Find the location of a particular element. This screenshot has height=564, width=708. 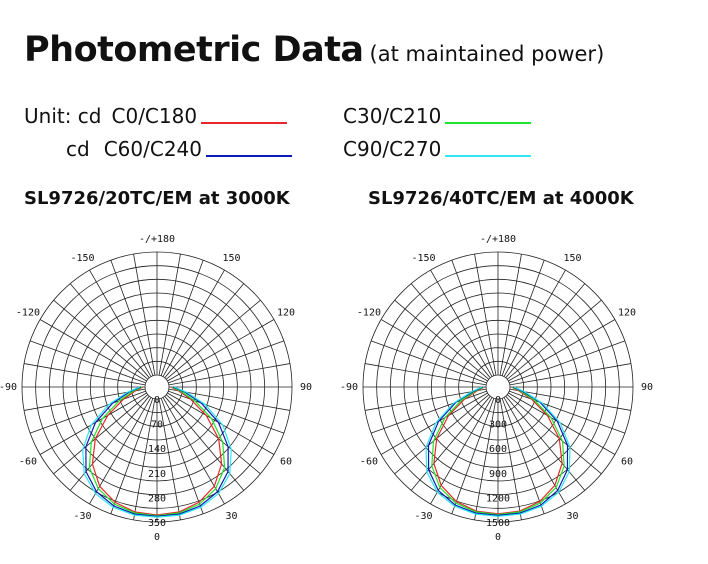

title-row: Photometric Data (at maintained power) is located at coordinates (314, 50).